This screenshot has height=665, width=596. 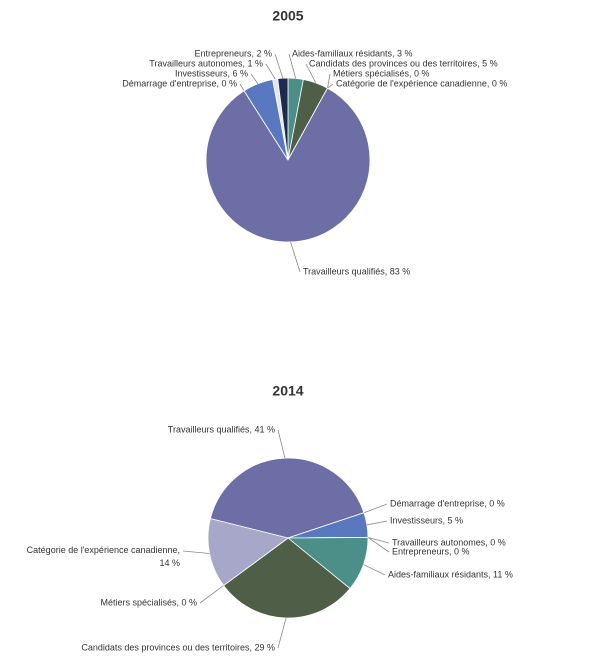 I want to click on data-label: Aides-familiaux résidants, 11 %, so click(x=450, y=574).